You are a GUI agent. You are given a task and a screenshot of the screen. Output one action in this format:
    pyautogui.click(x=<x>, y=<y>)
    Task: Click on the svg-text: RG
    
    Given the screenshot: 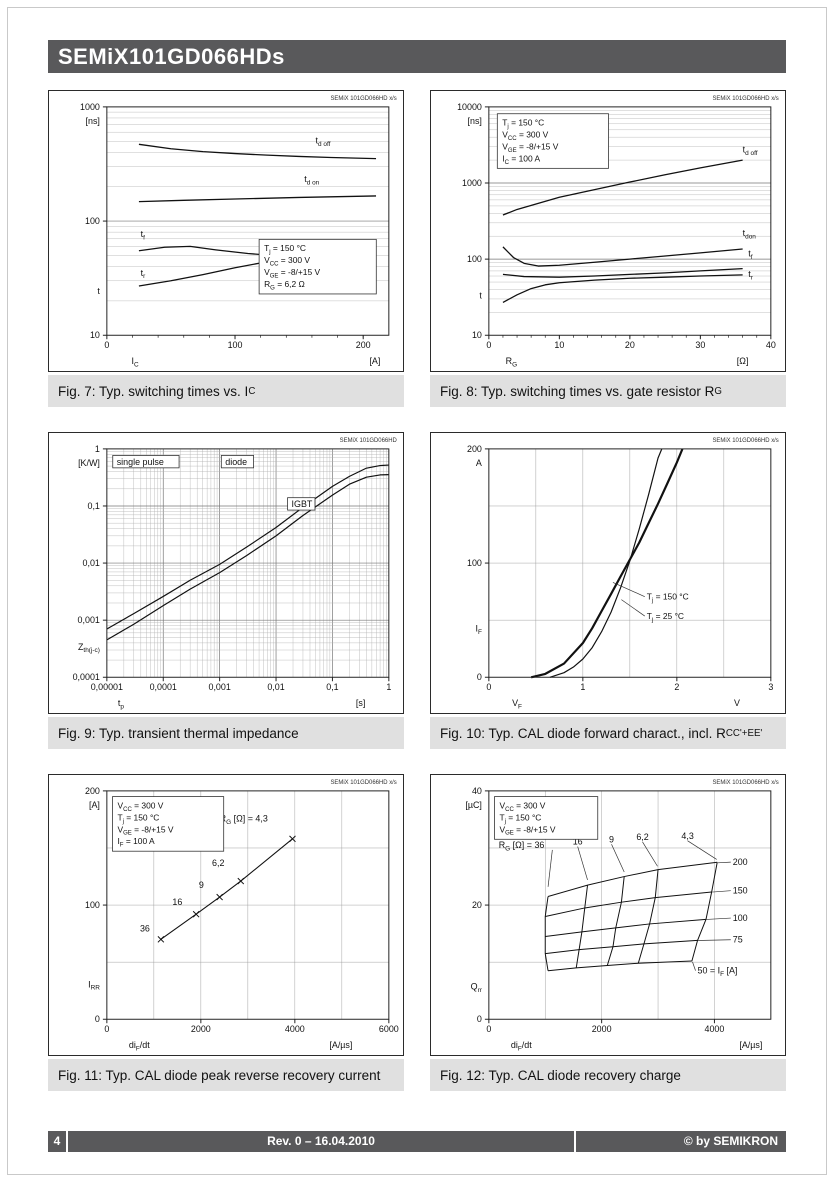 What is the action you would take?
    pyautogui.click(x=511, y=362)
    